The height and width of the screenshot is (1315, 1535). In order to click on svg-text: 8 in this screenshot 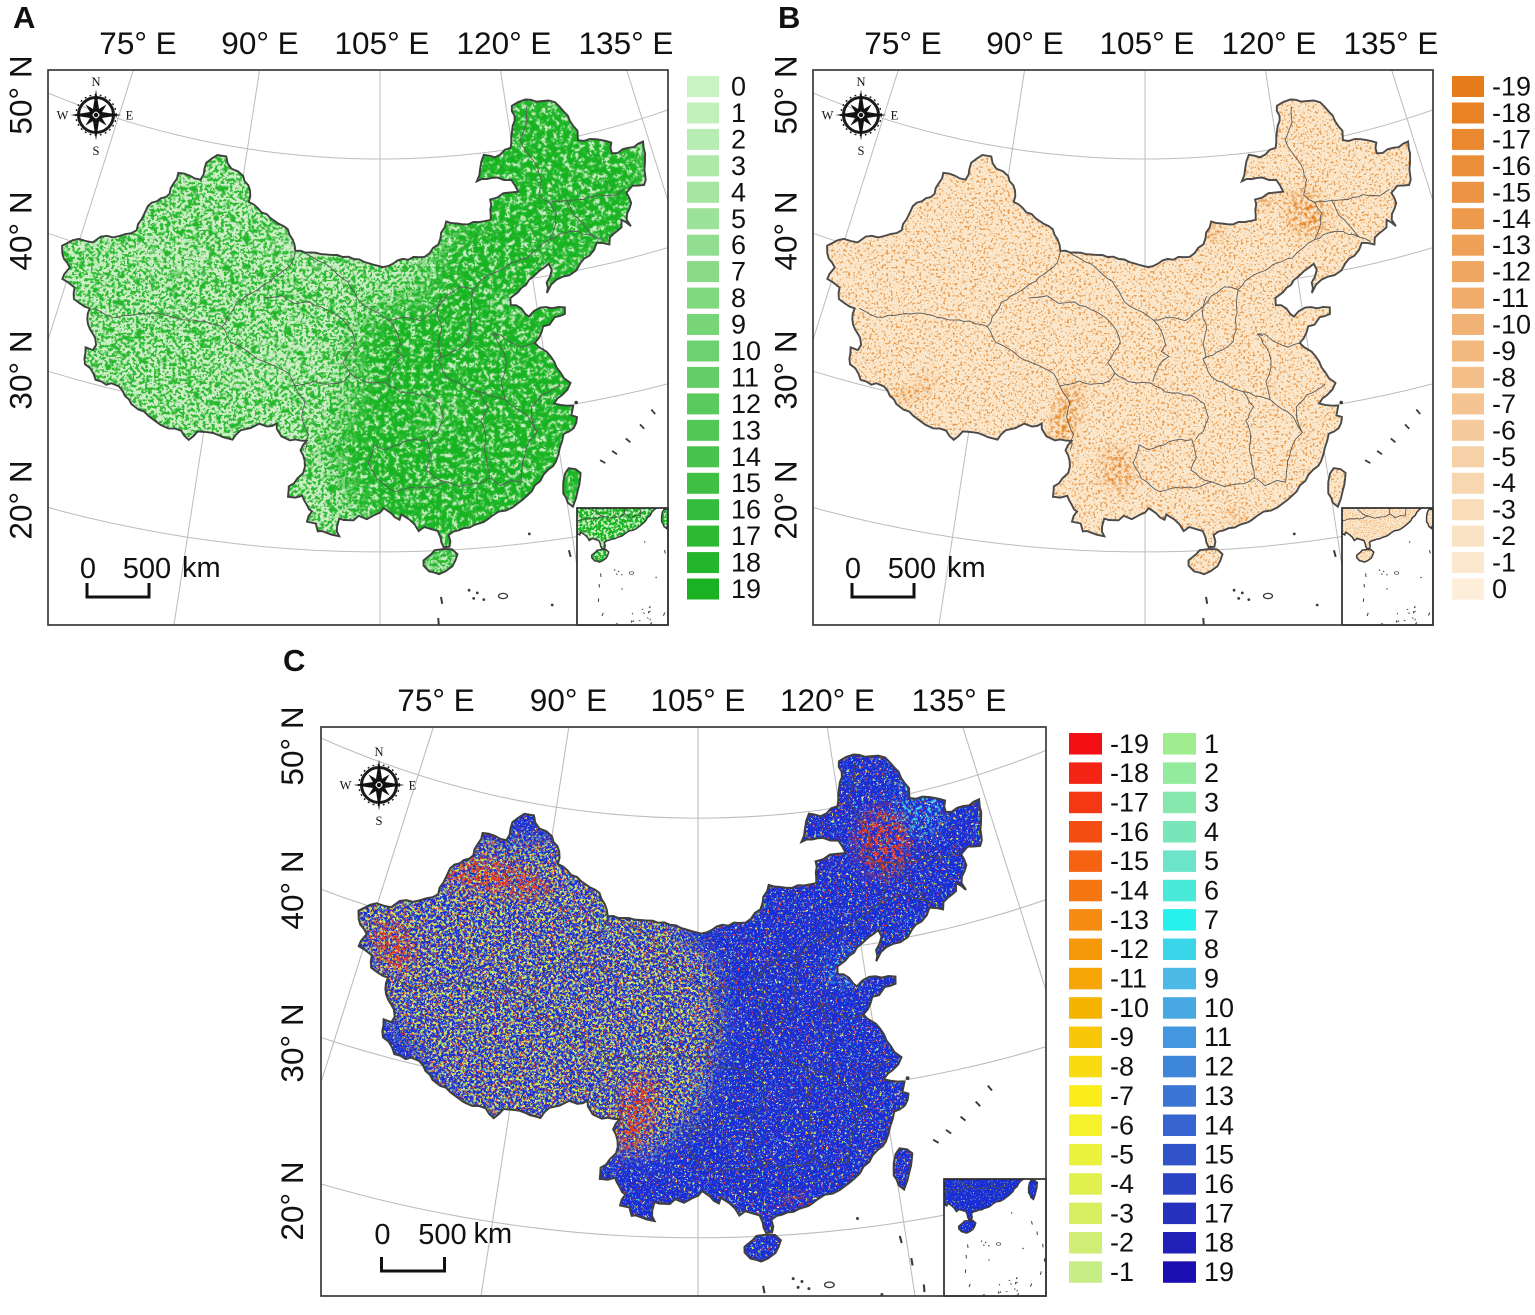, I will do `click(1211, 949)`.